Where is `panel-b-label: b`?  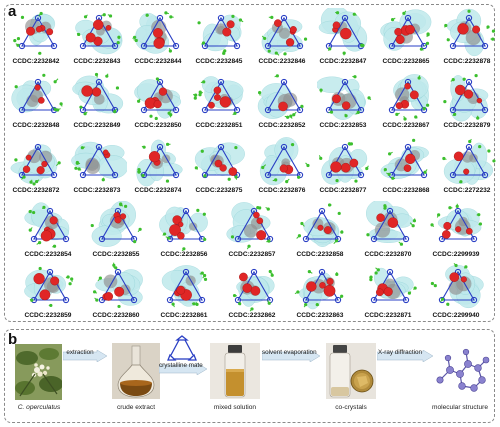 panel-b-label: b is located at coordinates (13, 339).